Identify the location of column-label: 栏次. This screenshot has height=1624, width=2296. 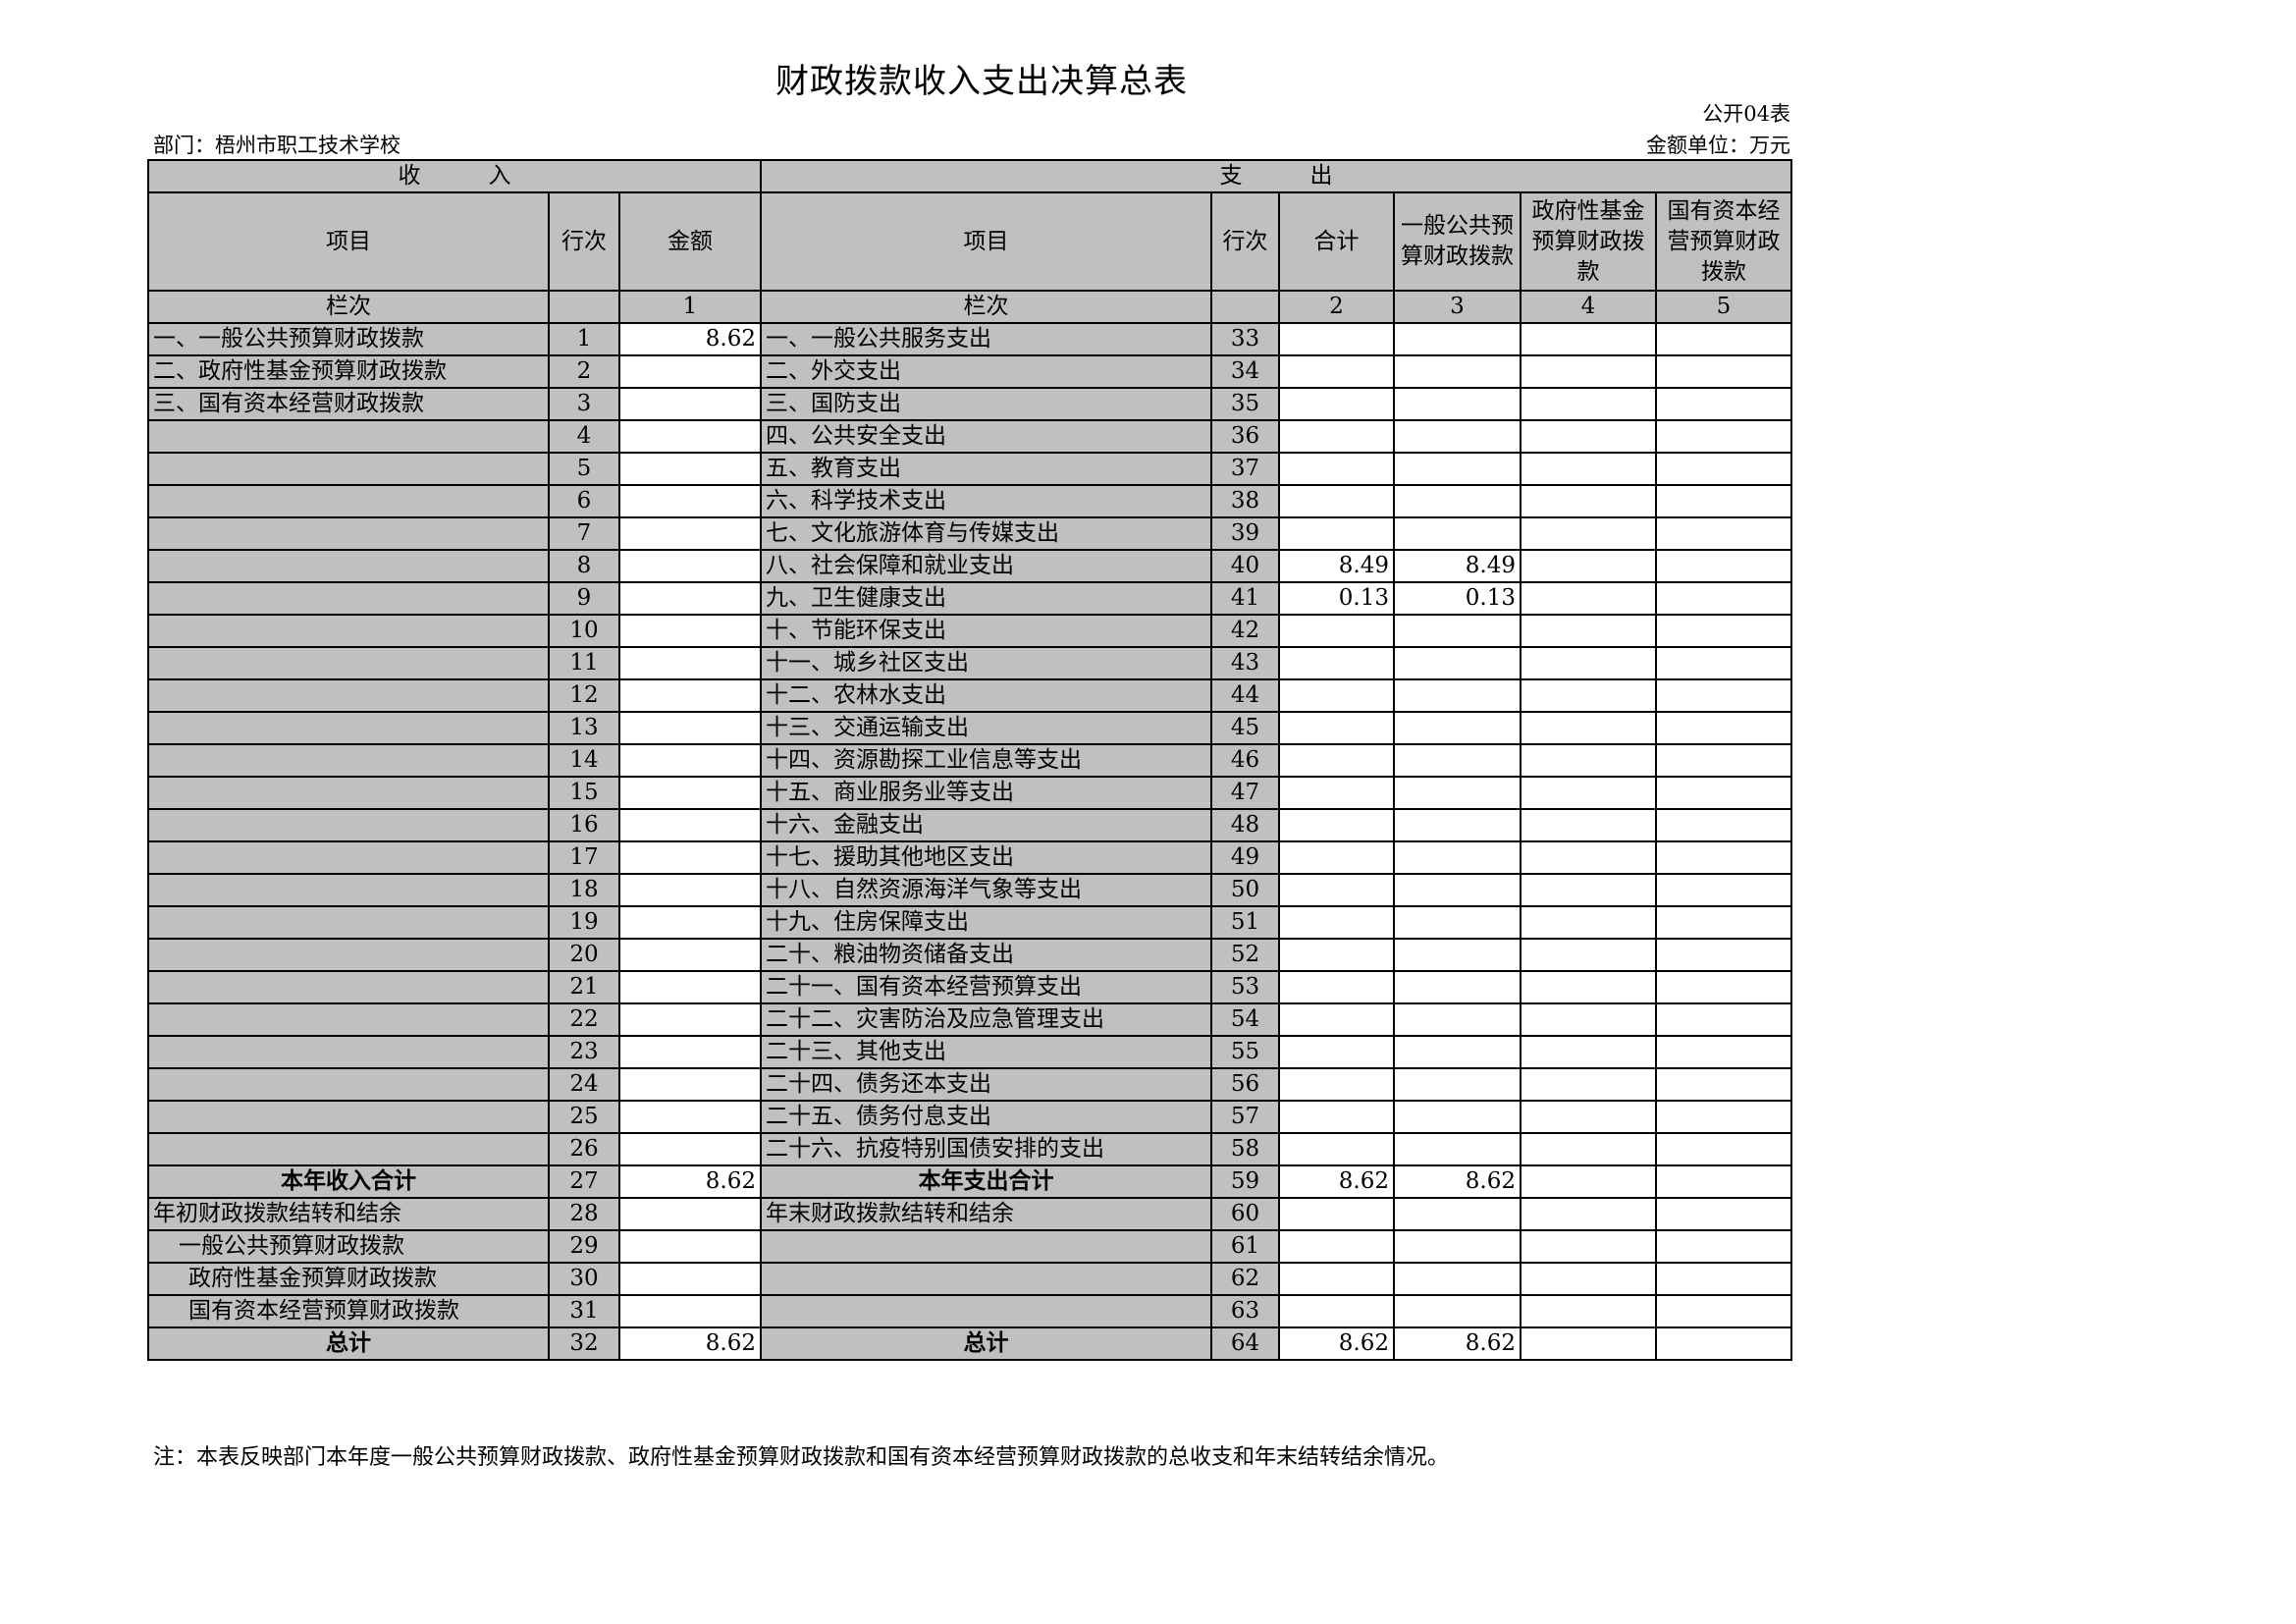
(348, 307).